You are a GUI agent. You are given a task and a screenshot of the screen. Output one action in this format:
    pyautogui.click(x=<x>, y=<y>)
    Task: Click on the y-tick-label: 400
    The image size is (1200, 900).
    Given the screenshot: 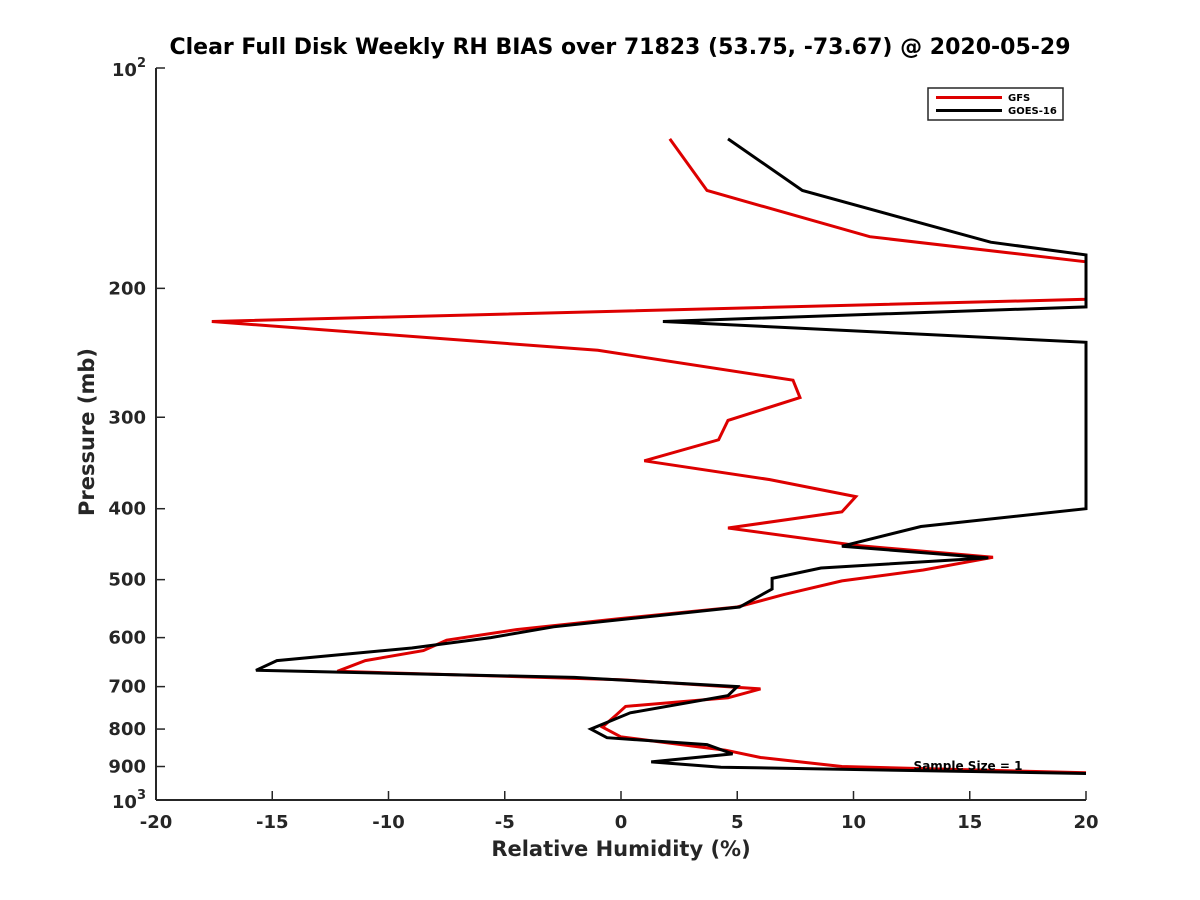 What is the action you would take?
    pyautogui.click(x=127, y=509)
    